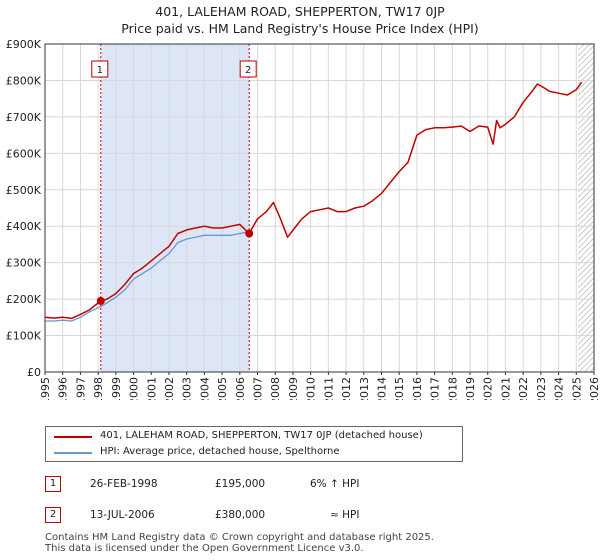  I want to click on transaction-date: 13-JUL-2006, so click(122, 515).